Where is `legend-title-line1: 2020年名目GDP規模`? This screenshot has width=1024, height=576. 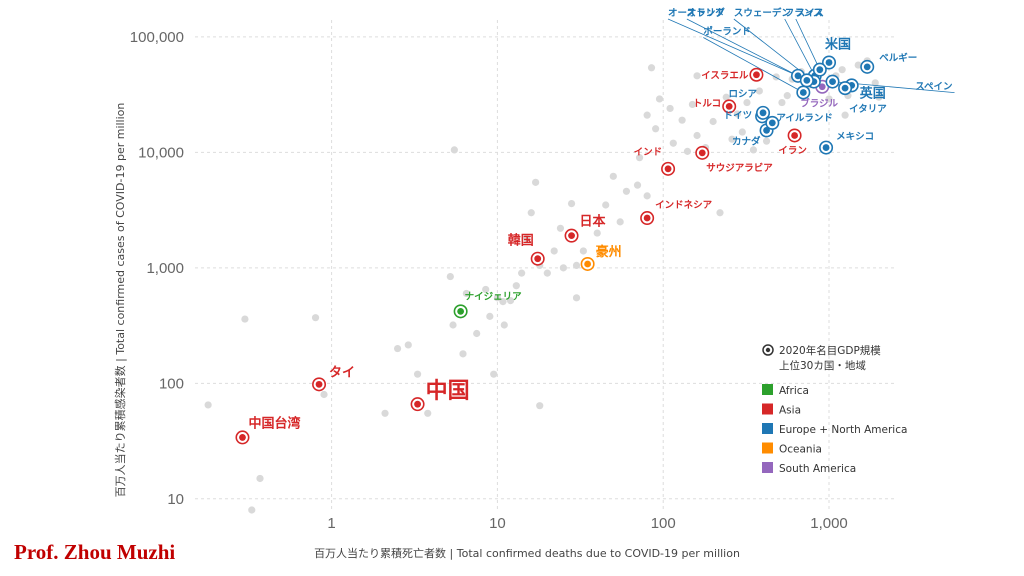 legend-title-line1: 2020年名目GDP規模 is located at coordinates (830, 350).